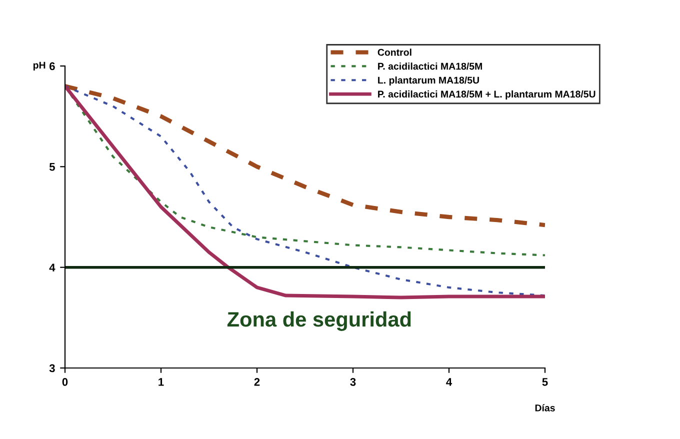  Describe the element at coordinates (487, 95) in the screenshot. I see `legend-label: P. acidilactici MA18/5M + L. plantarum MA18/5U` at that location.